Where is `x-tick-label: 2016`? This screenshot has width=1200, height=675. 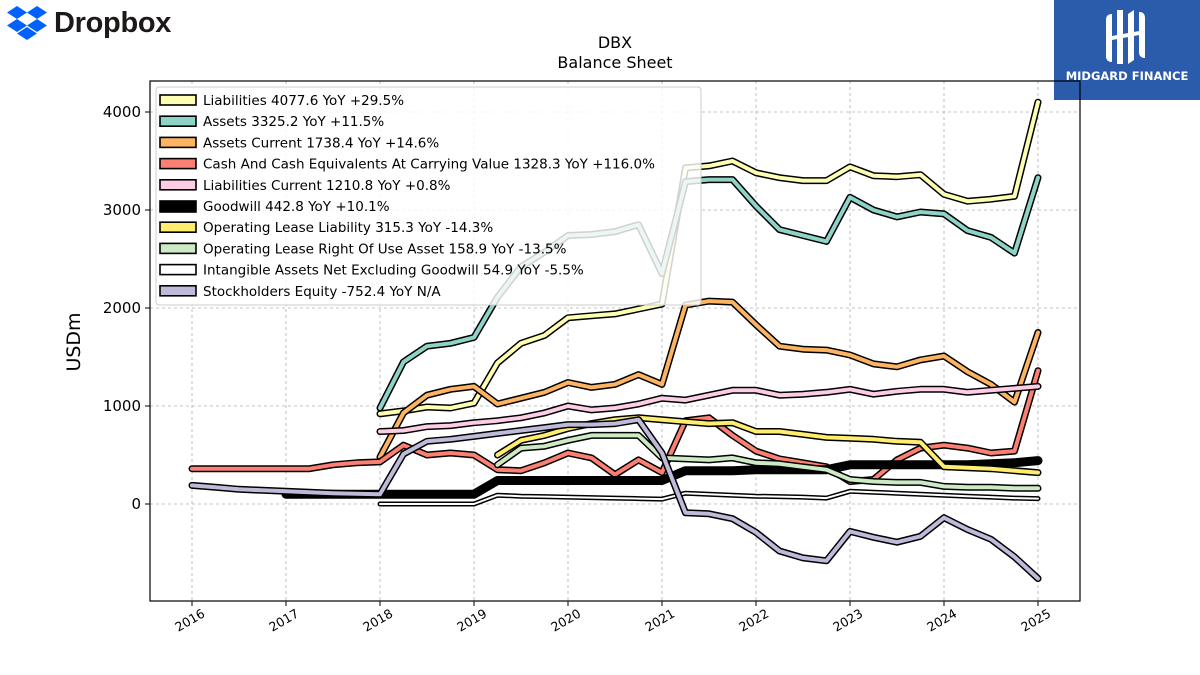 x-tick-label: 2016 is located at coordinates (189, 620).